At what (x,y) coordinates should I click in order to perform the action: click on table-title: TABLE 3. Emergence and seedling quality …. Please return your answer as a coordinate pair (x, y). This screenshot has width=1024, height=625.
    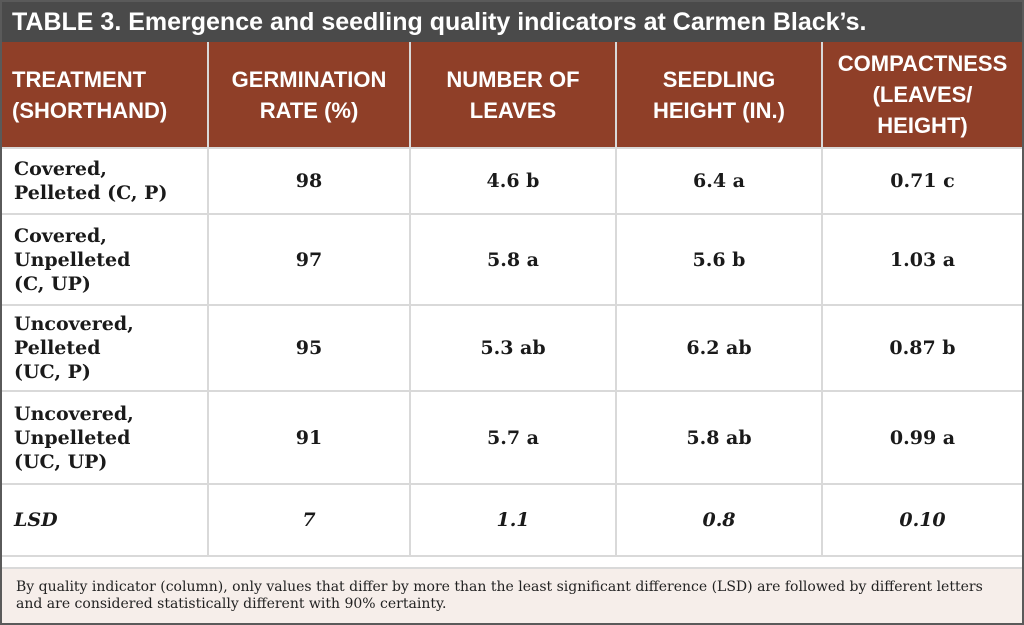
    Looking at the image, I should click on (512, 22).